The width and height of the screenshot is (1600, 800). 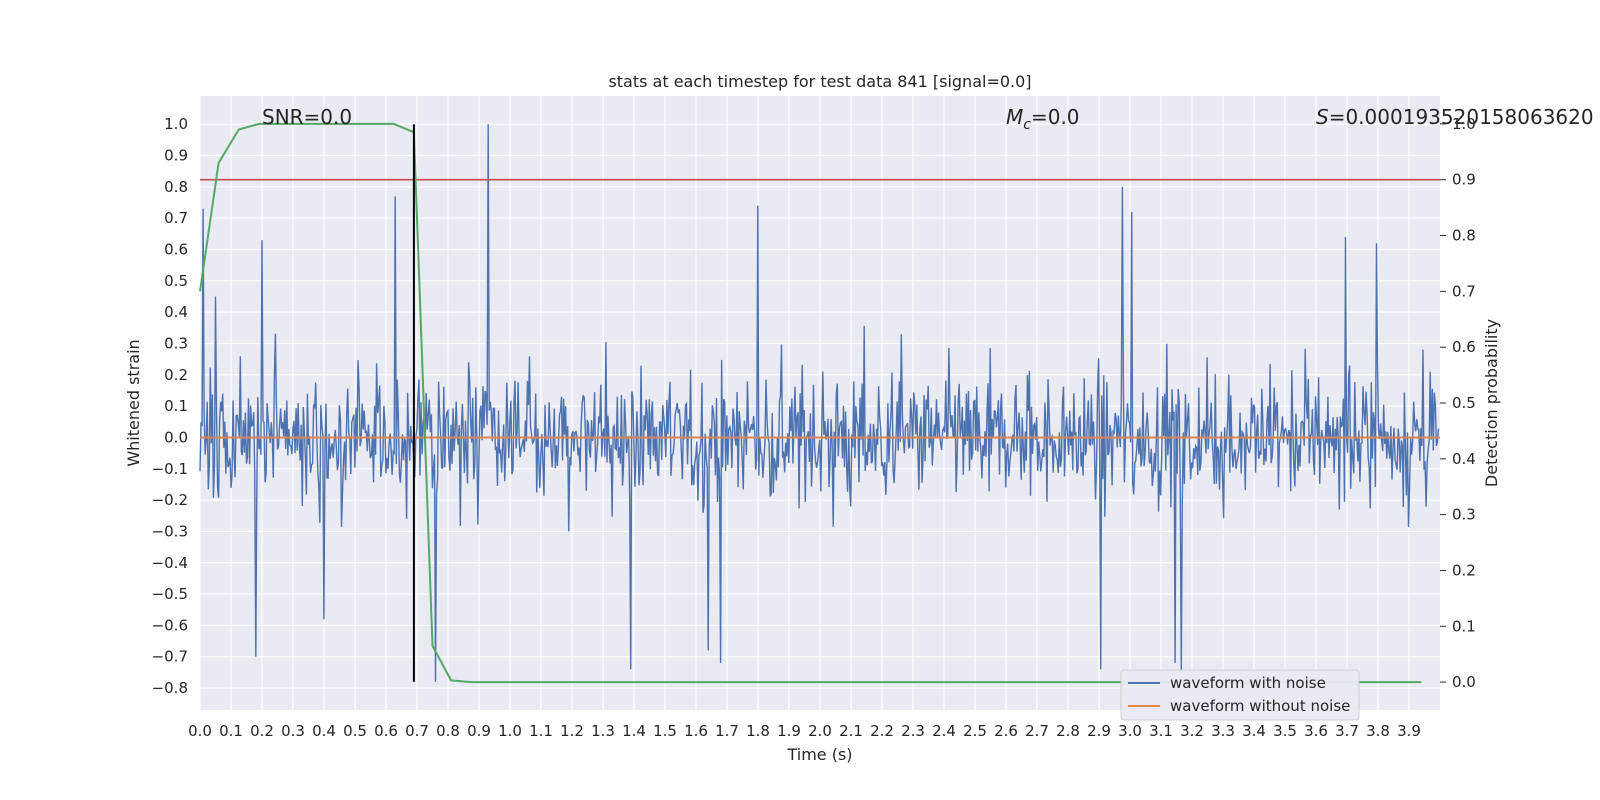 I want to click on x-tick-label: 2.9, so click(x=1099, y=731).